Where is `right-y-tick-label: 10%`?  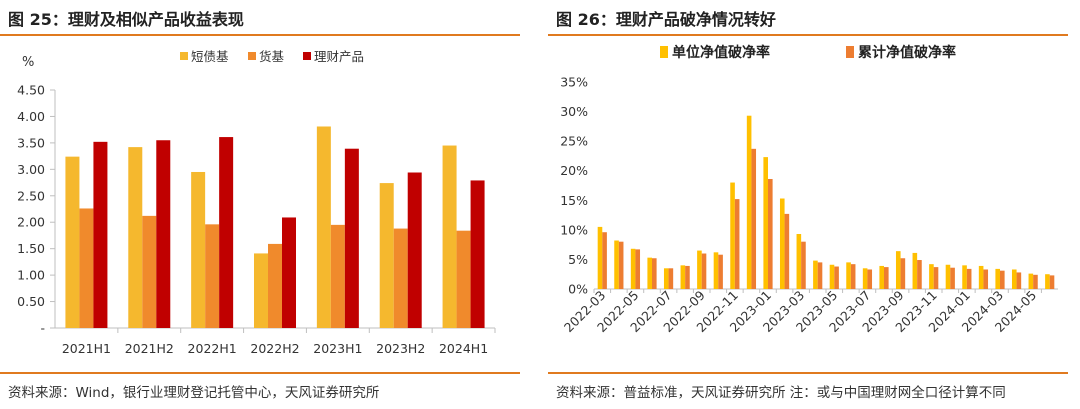
right-y-tick-label: 10% is located at coordinates (574, 229).